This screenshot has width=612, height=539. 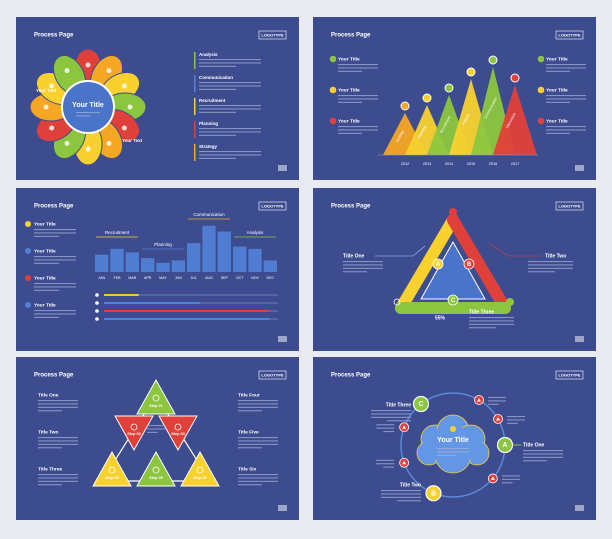 I want to click on peak-label: Discussion, so click(x=511, y=120).